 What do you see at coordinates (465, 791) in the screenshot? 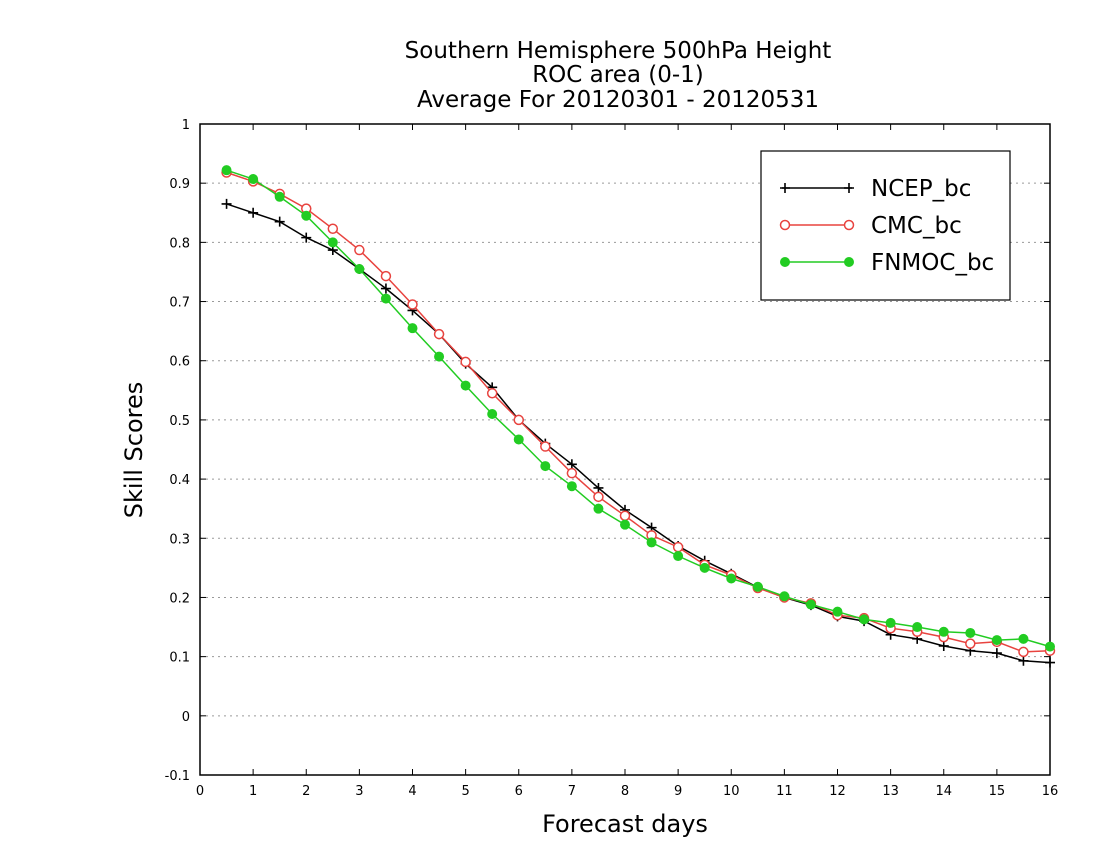
I see `x-tick-label: 5` at bounding box center [465, 791].